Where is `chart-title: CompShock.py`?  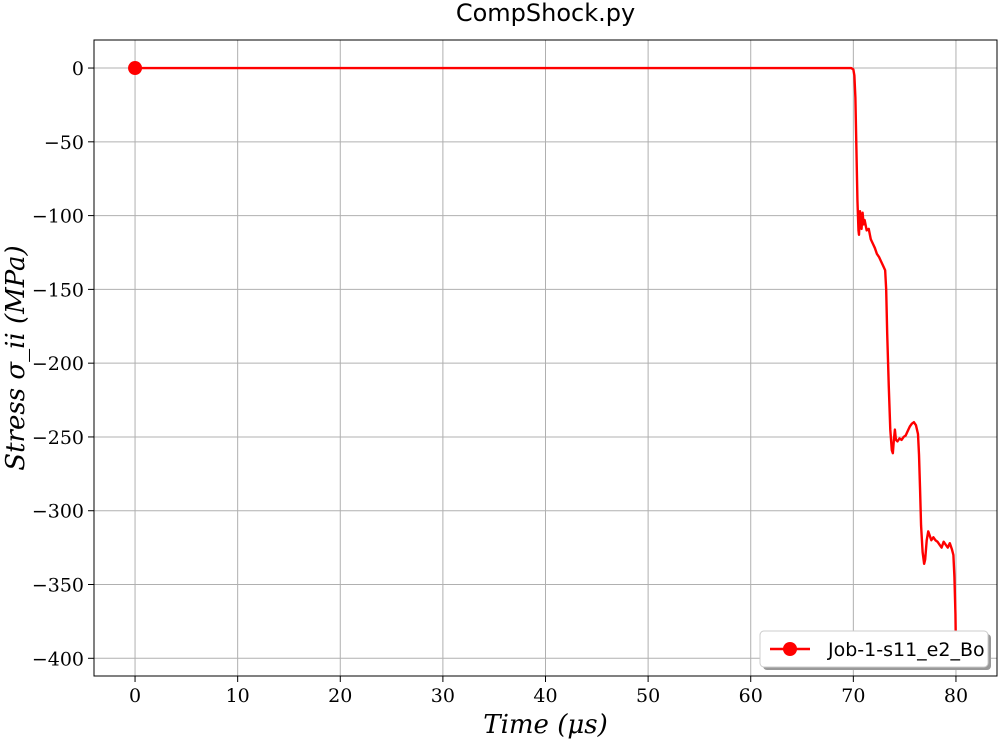 chart-title: CompShock.py is located at coordinates (545, 13).